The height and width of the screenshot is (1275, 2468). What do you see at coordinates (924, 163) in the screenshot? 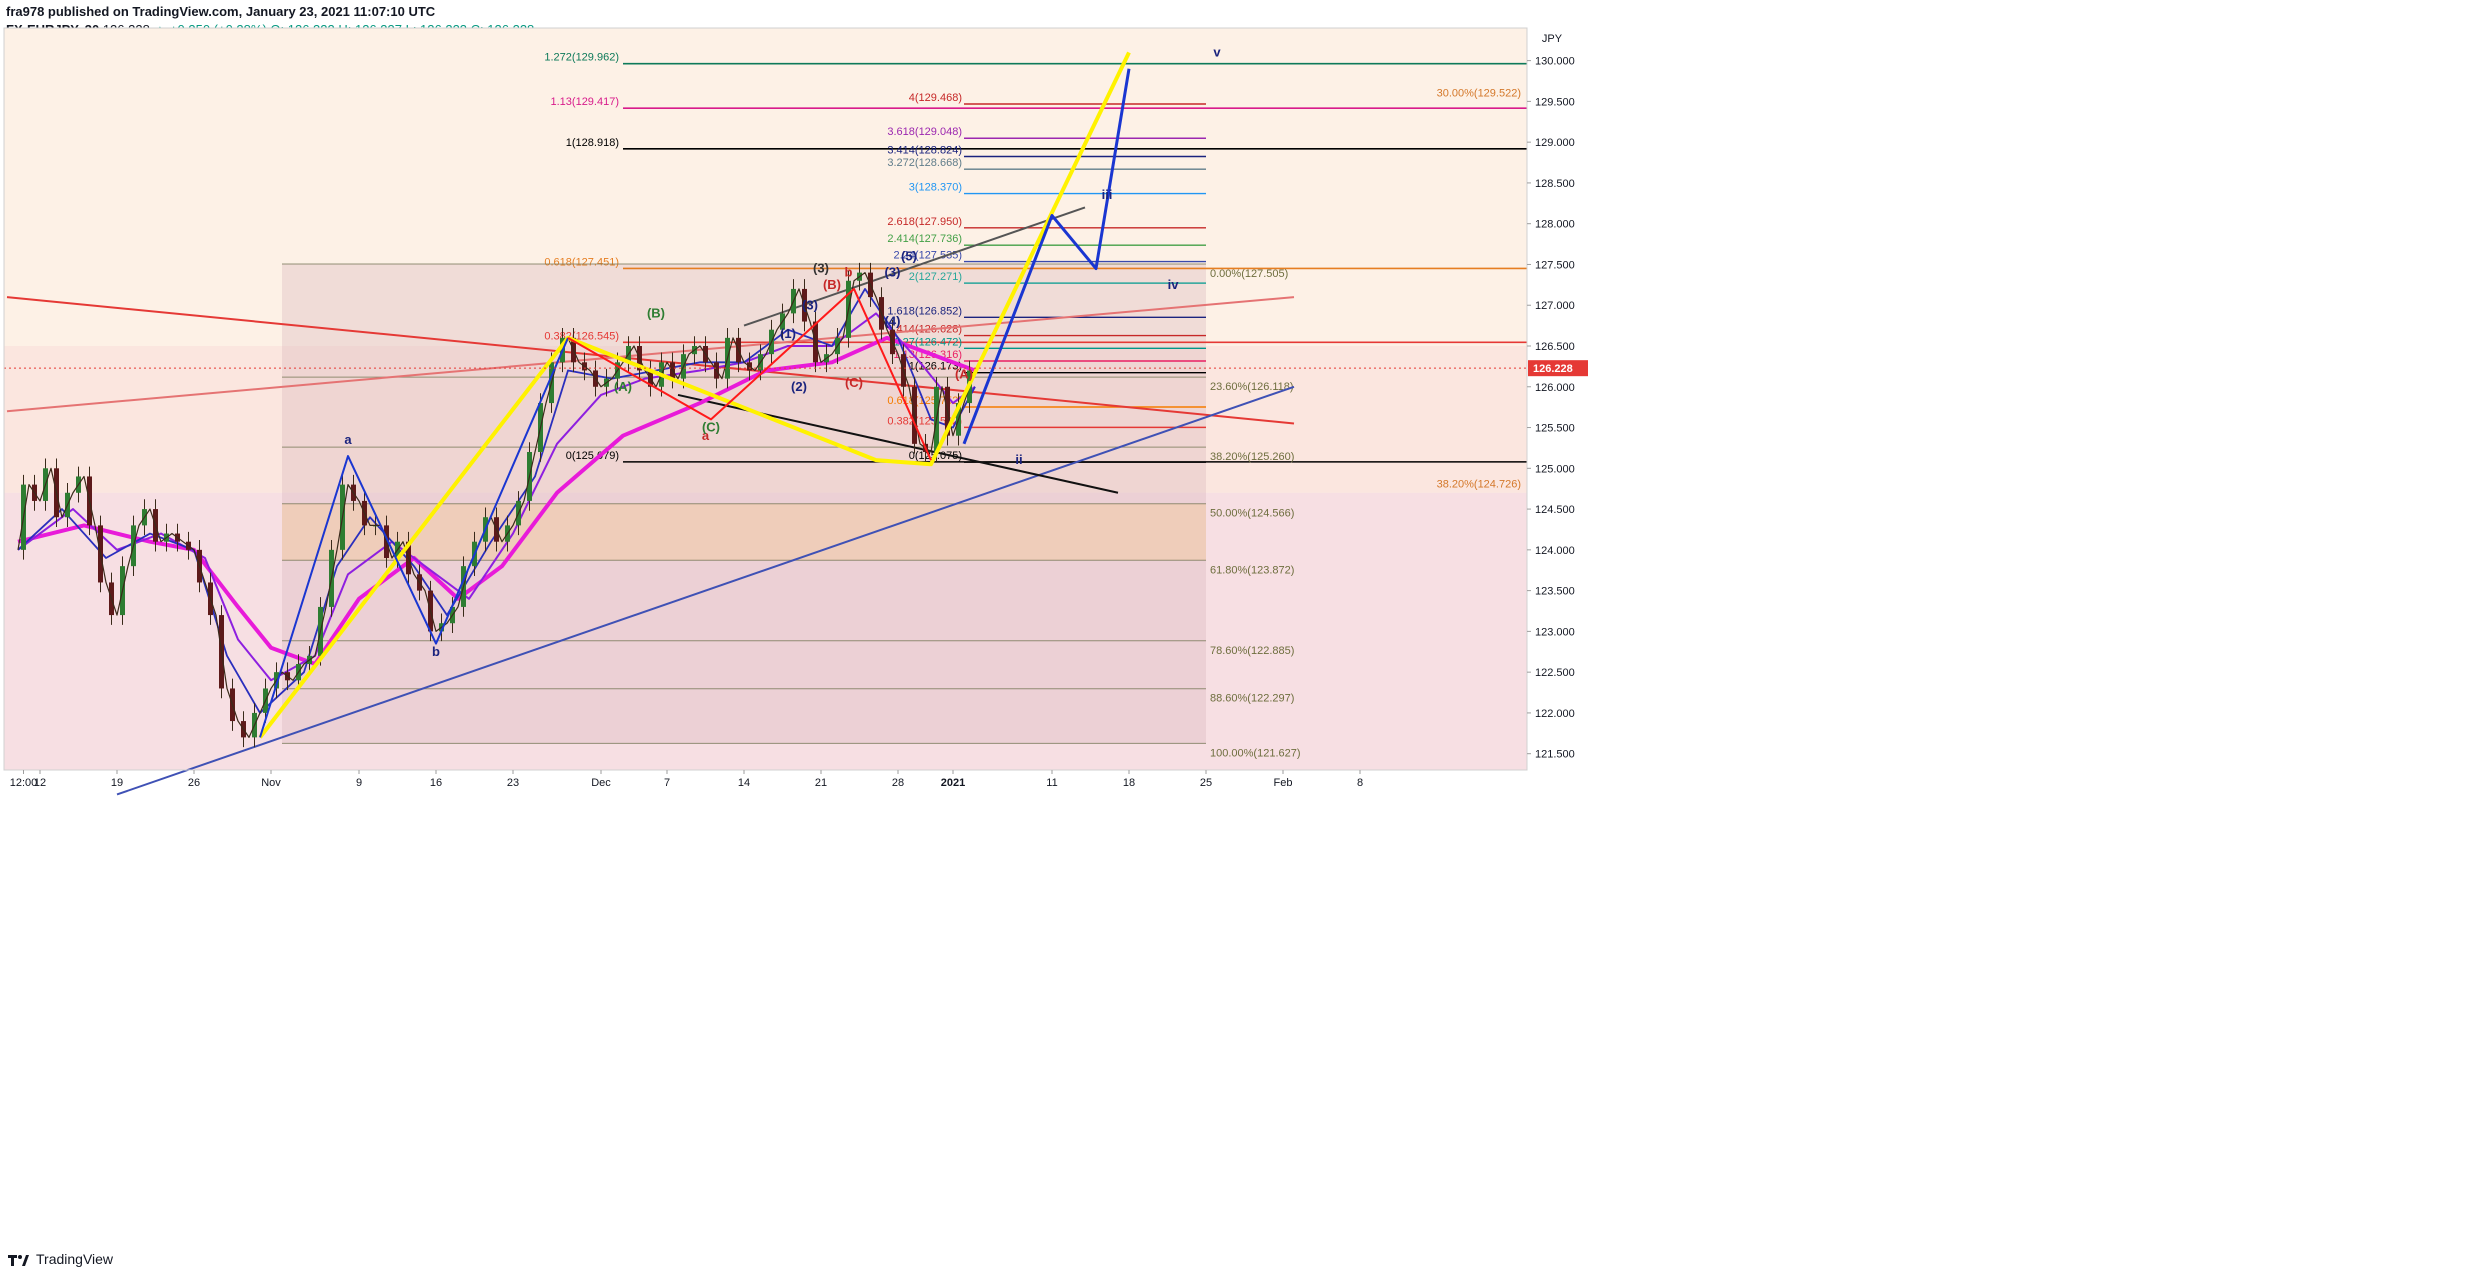
I see `ext-level-label: 3.272(128.668)` at bounding box center [924, 163].